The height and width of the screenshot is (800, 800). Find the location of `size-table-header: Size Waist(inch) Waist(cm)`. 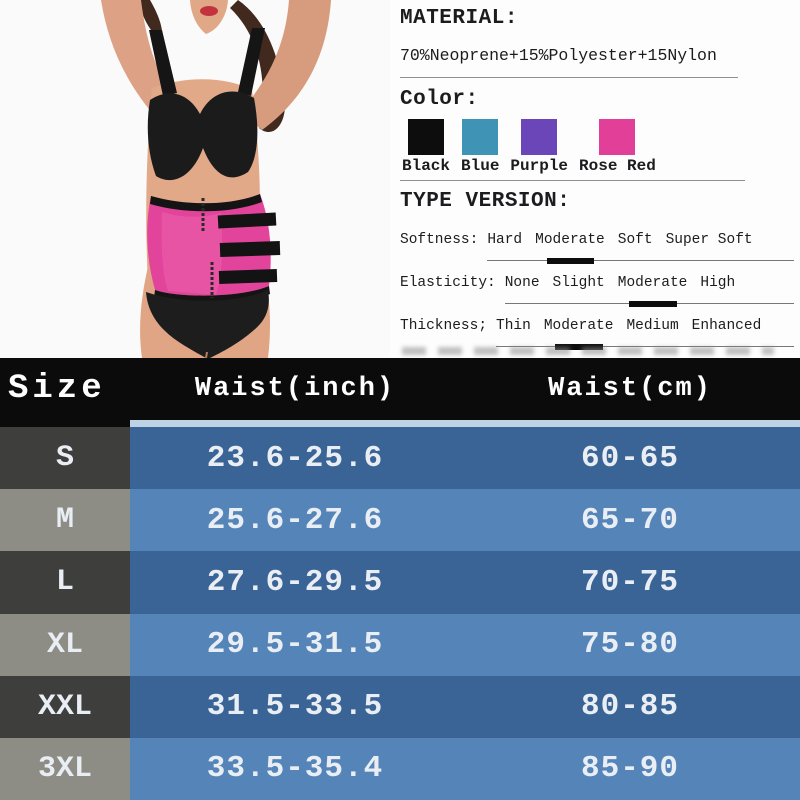

size-table-header: Size Waist(inch) Waist(cm) is located at coordinates (400, 389).